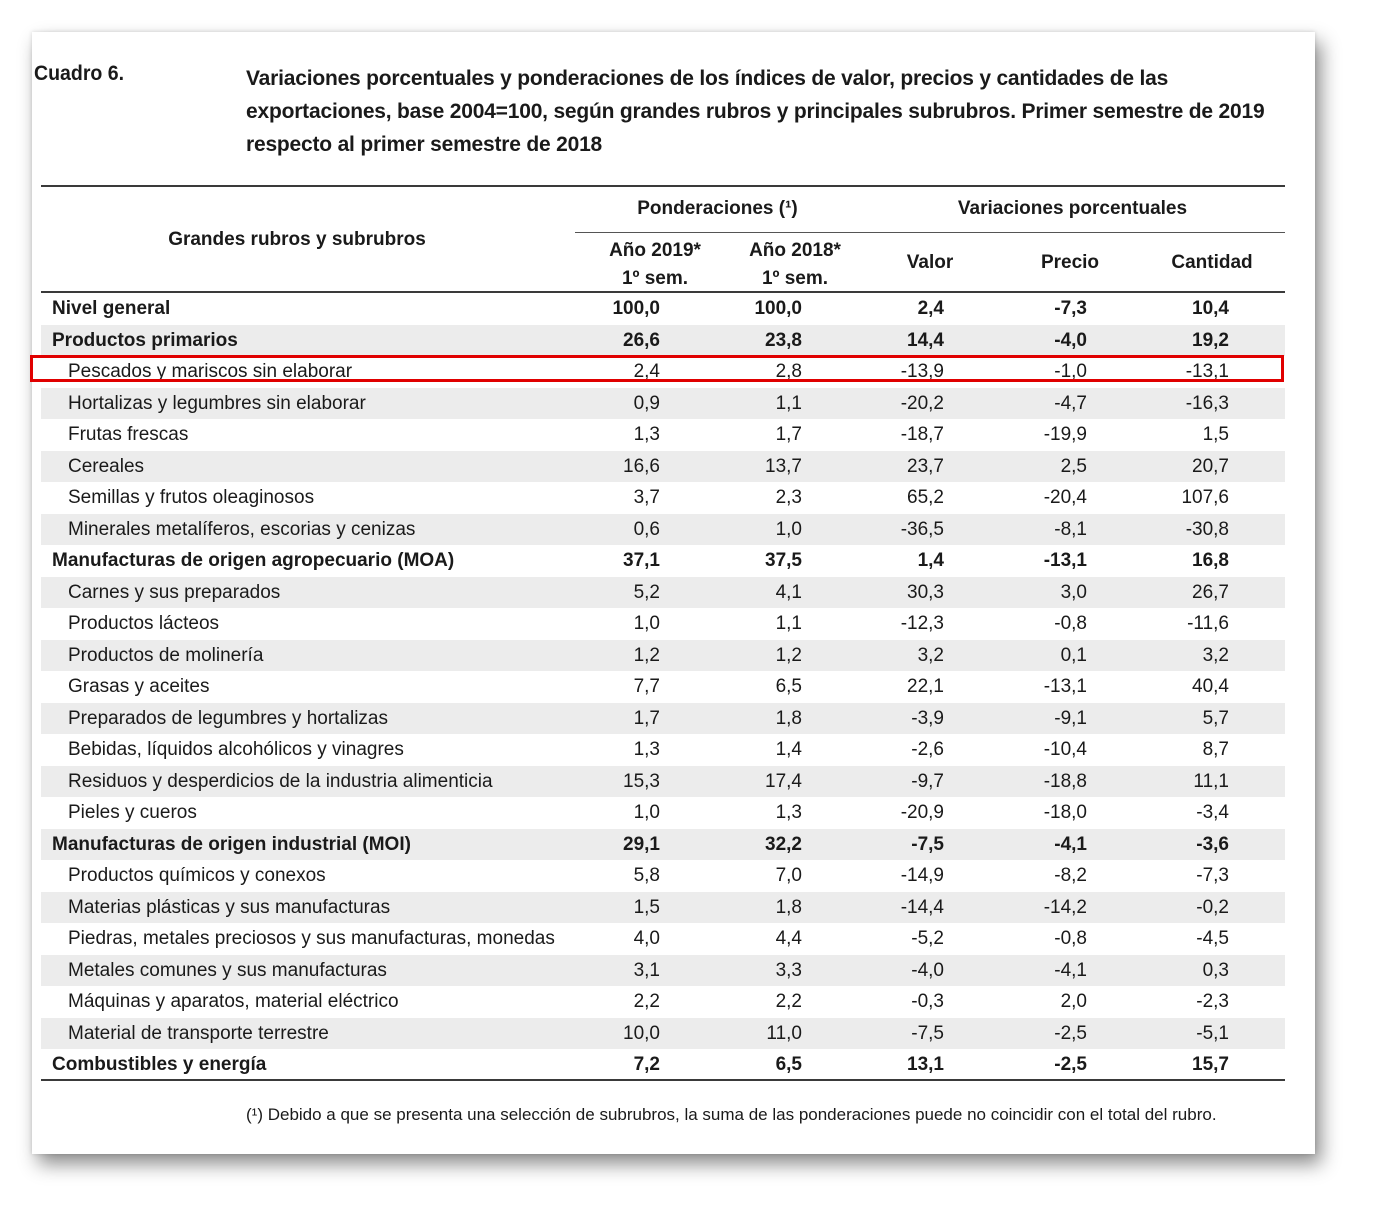  I want to click on cell-precio: -8,1, so click(1070, 529).